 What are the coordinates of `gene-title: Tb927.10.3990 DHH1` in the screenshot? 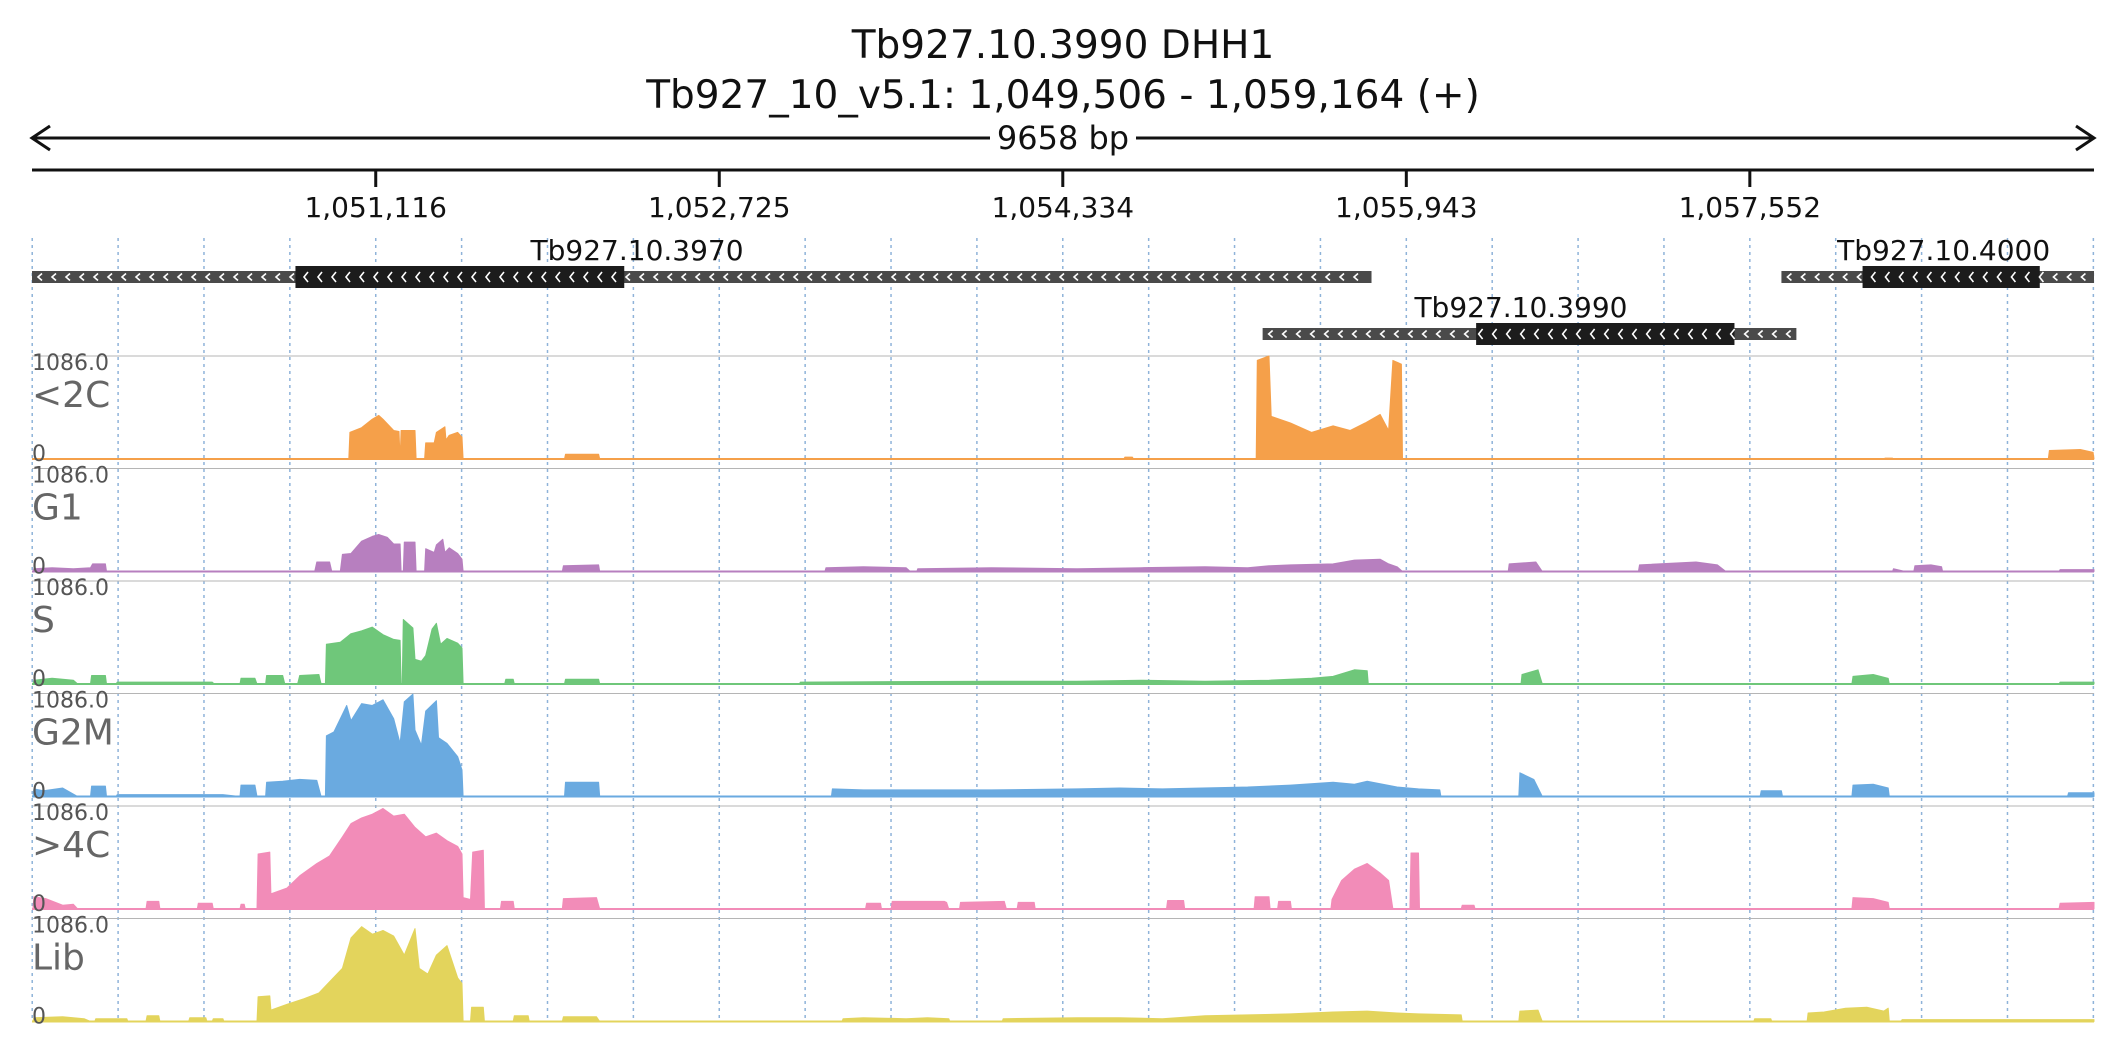 It's located at (1063, 45).